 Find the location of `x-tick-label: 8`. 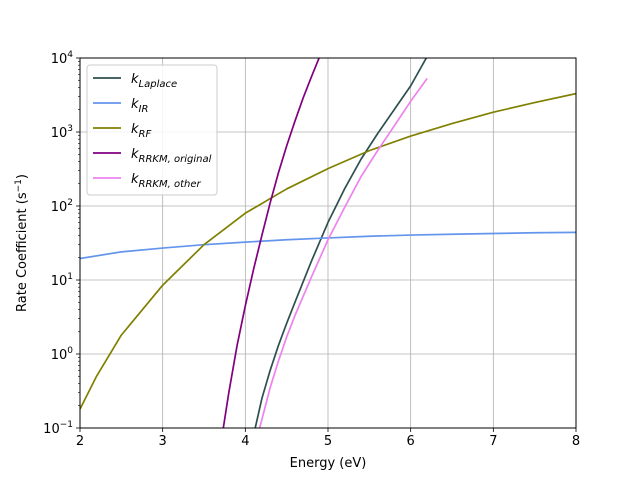

x-tick-label: 8 is located at coordinates (576, 441).